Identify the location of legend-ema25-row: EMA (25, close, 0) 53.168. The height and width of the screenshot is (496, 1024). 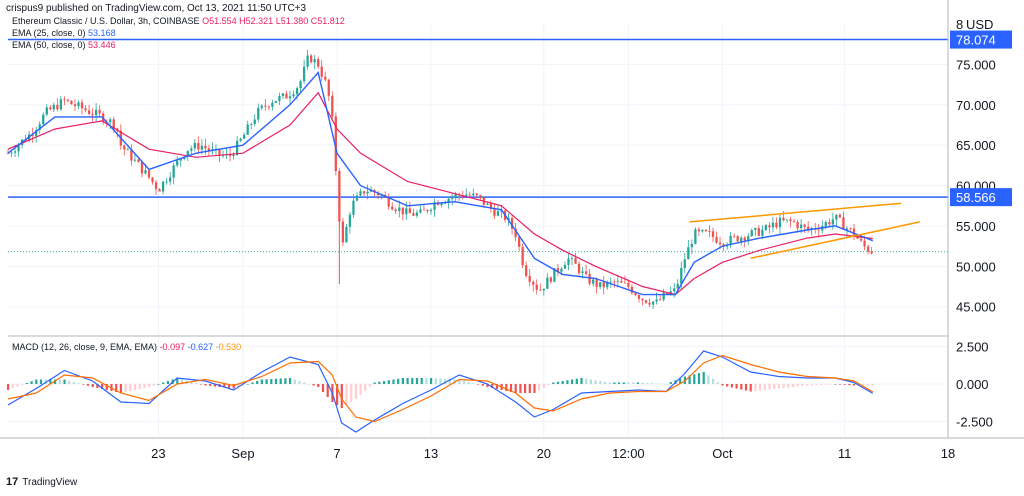
(64, 33).